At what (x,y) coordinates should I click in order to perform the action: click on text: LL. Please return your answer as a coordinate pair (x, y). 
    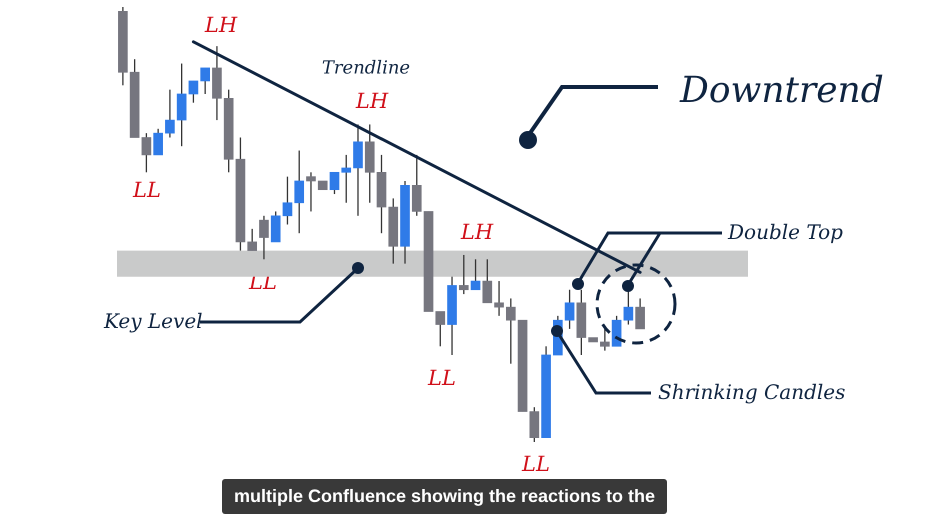
    Looking at the image, I should click on (536, 464).